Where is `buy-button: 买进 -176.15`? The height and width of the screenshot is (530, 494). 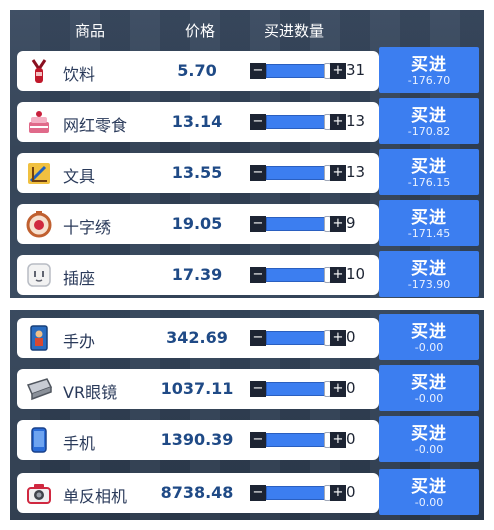 buy-button: 买进 -176.15 is located at coordinates (429, 172).